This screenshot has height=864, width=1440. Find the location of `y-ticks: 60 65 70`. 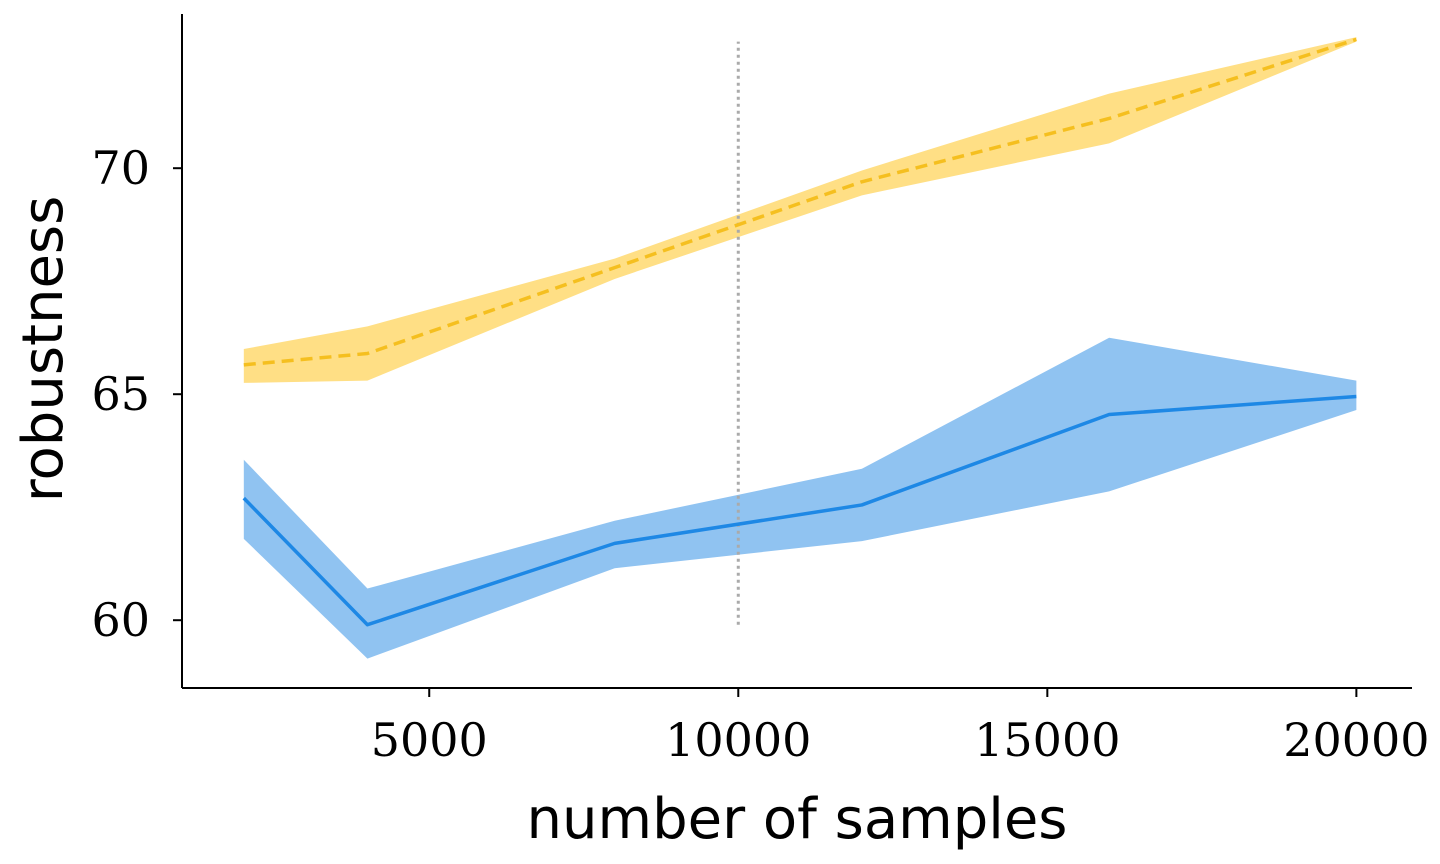

y-ticks: 60 65 70 is located at coordinates (136, 394).